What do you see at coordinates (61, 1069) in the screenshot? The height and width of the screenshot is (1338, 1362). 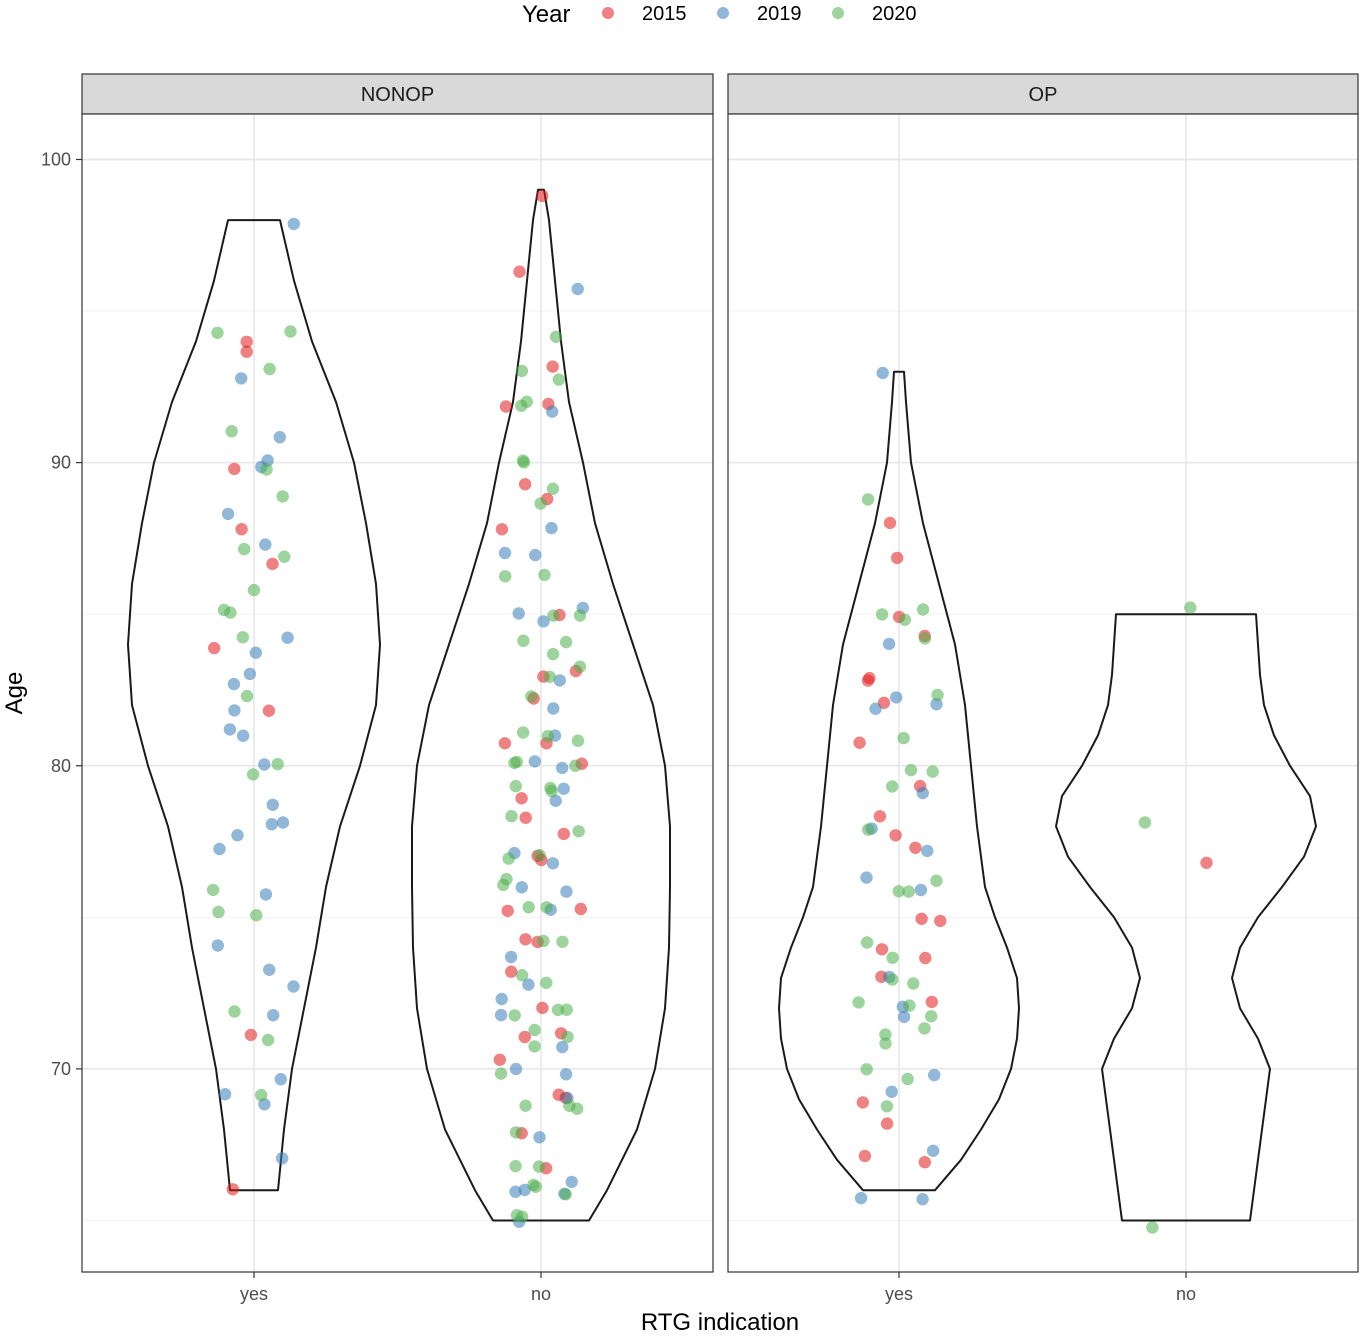 I see `y-tick-label: 70` at bounding box center [61, 1069].